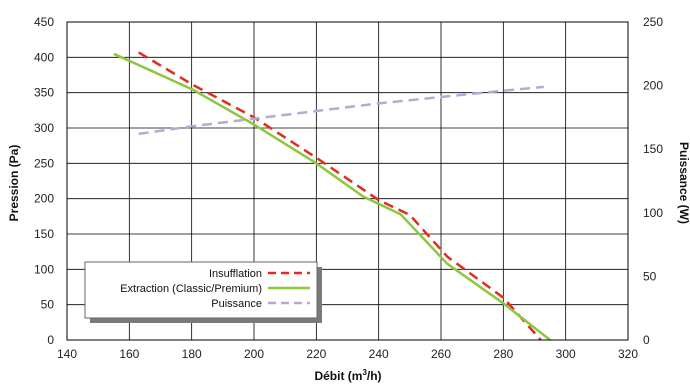 The height and width of the screenshot is (385, 690). Describe the element at coordinates (316, 354) in the screenshot. I see `x-tick-label: 220` at that location.